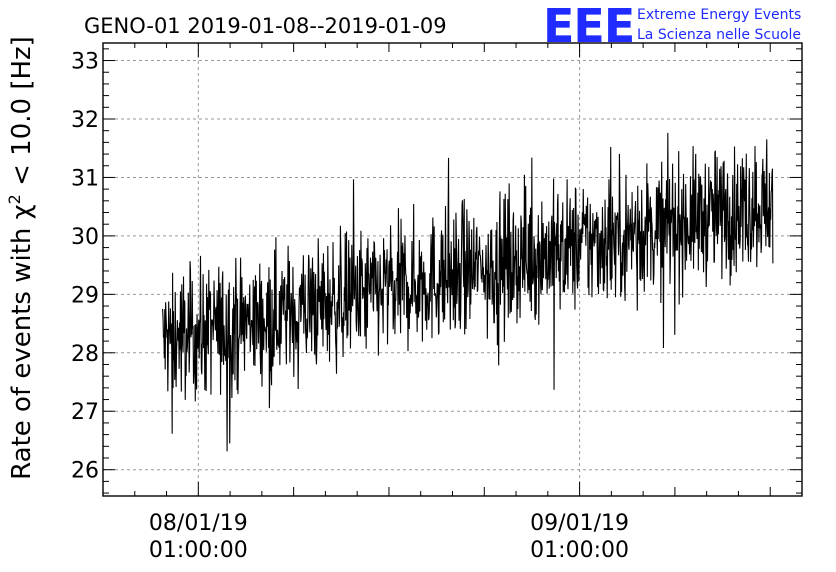 This screenshot has width=836, height=572. What do you see at coordinates (719, 35) in the screenshot?
I see `eee-logo-line2: La Scienza nelle Scuole` at bounding box center [719, 35].